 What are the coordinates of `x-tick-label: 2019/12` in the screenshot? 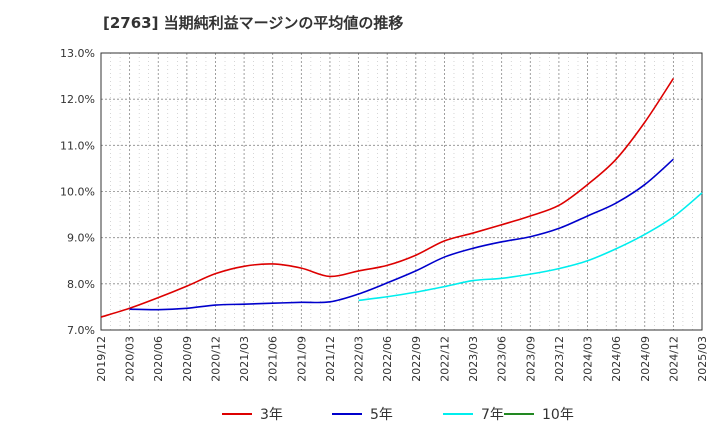 It's located at (101, 359).